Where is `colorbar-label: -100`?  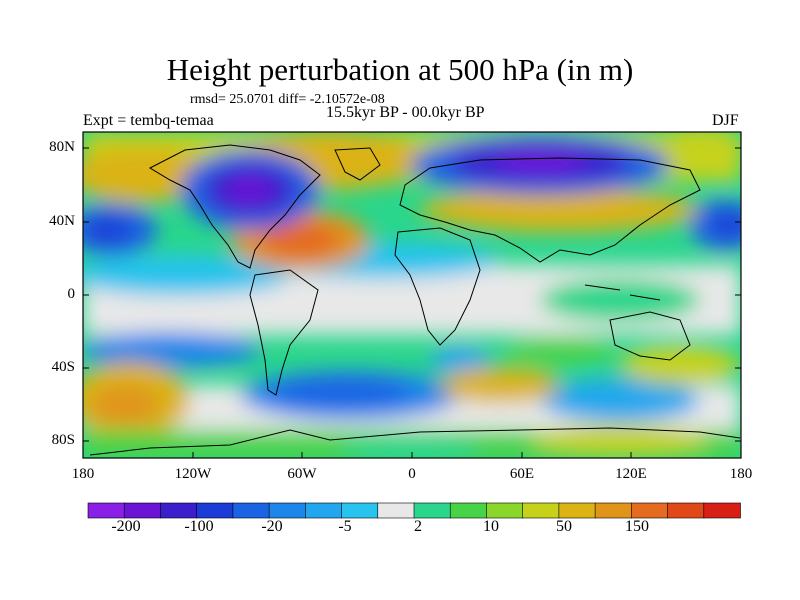 colorbar-label: -100 is located at coordinates (199, 526).